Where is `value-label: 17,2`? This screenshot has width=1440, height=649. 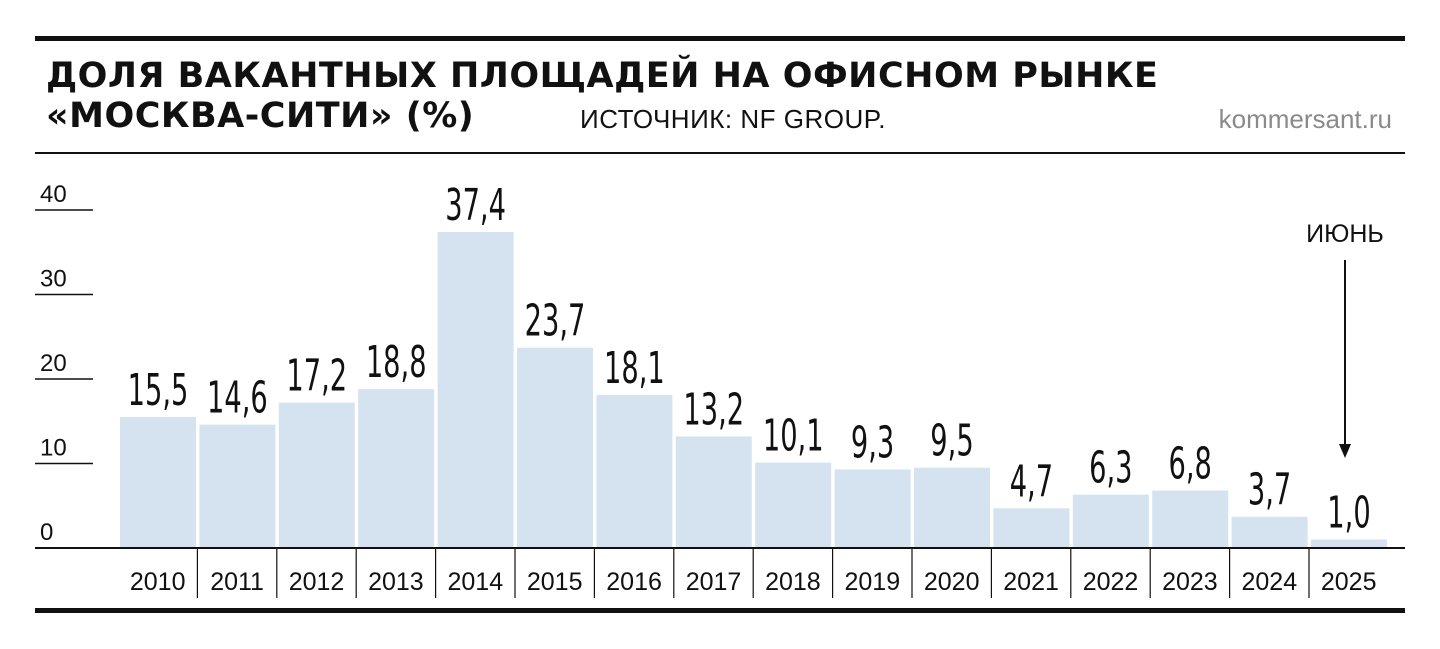 value-label: 17,2 is located at coordinates (316, 376).